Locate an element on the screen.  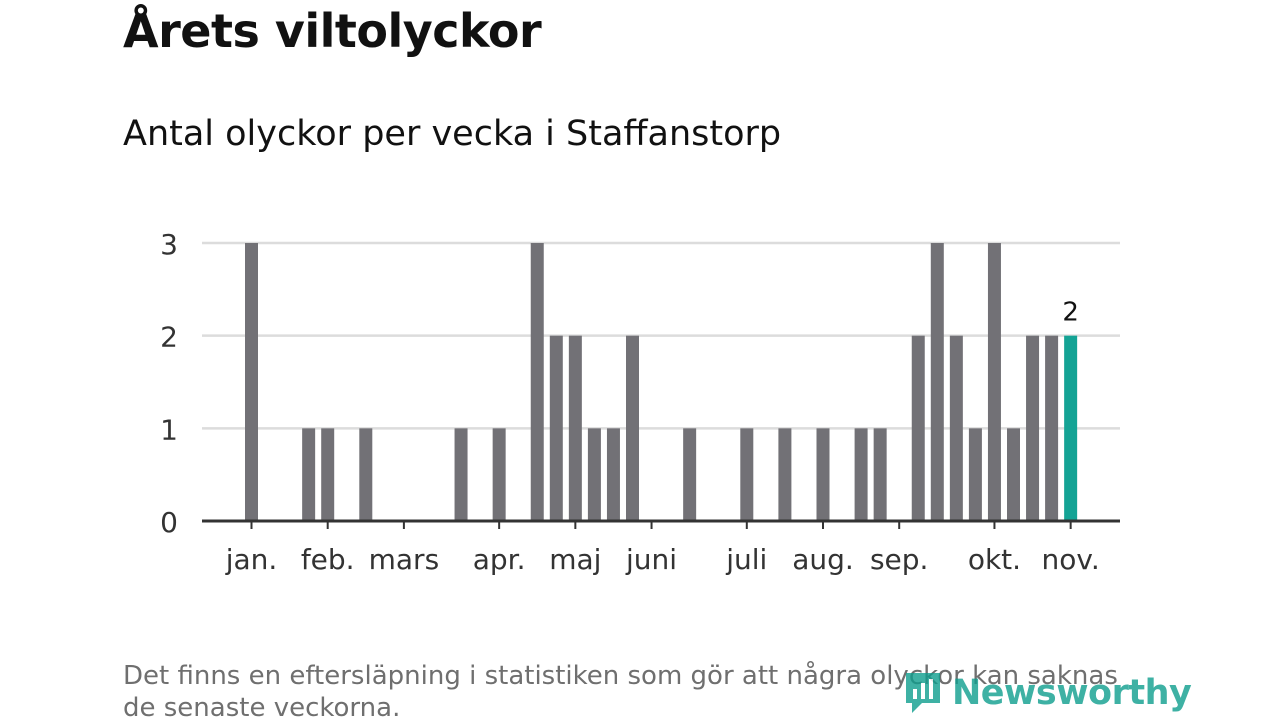
newsworthy-logo-icon is located at coordinates (923, 693).